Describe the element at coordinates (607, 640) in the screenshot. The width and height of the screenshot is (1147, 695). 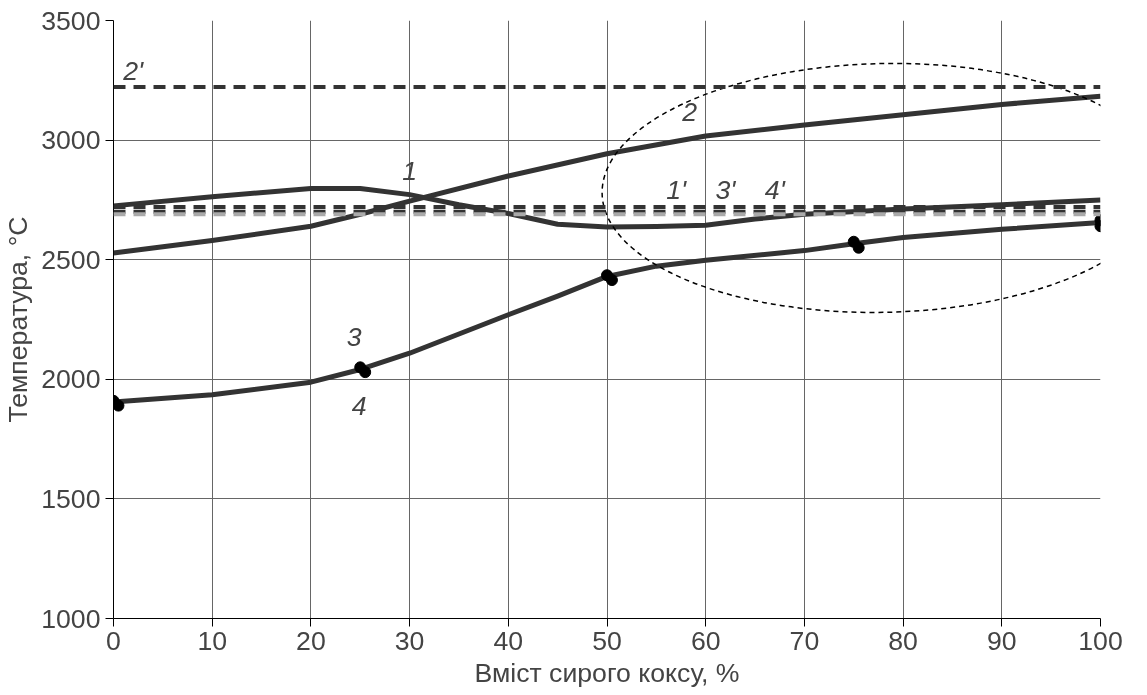
I see `x-tick-label: 50` at that location.